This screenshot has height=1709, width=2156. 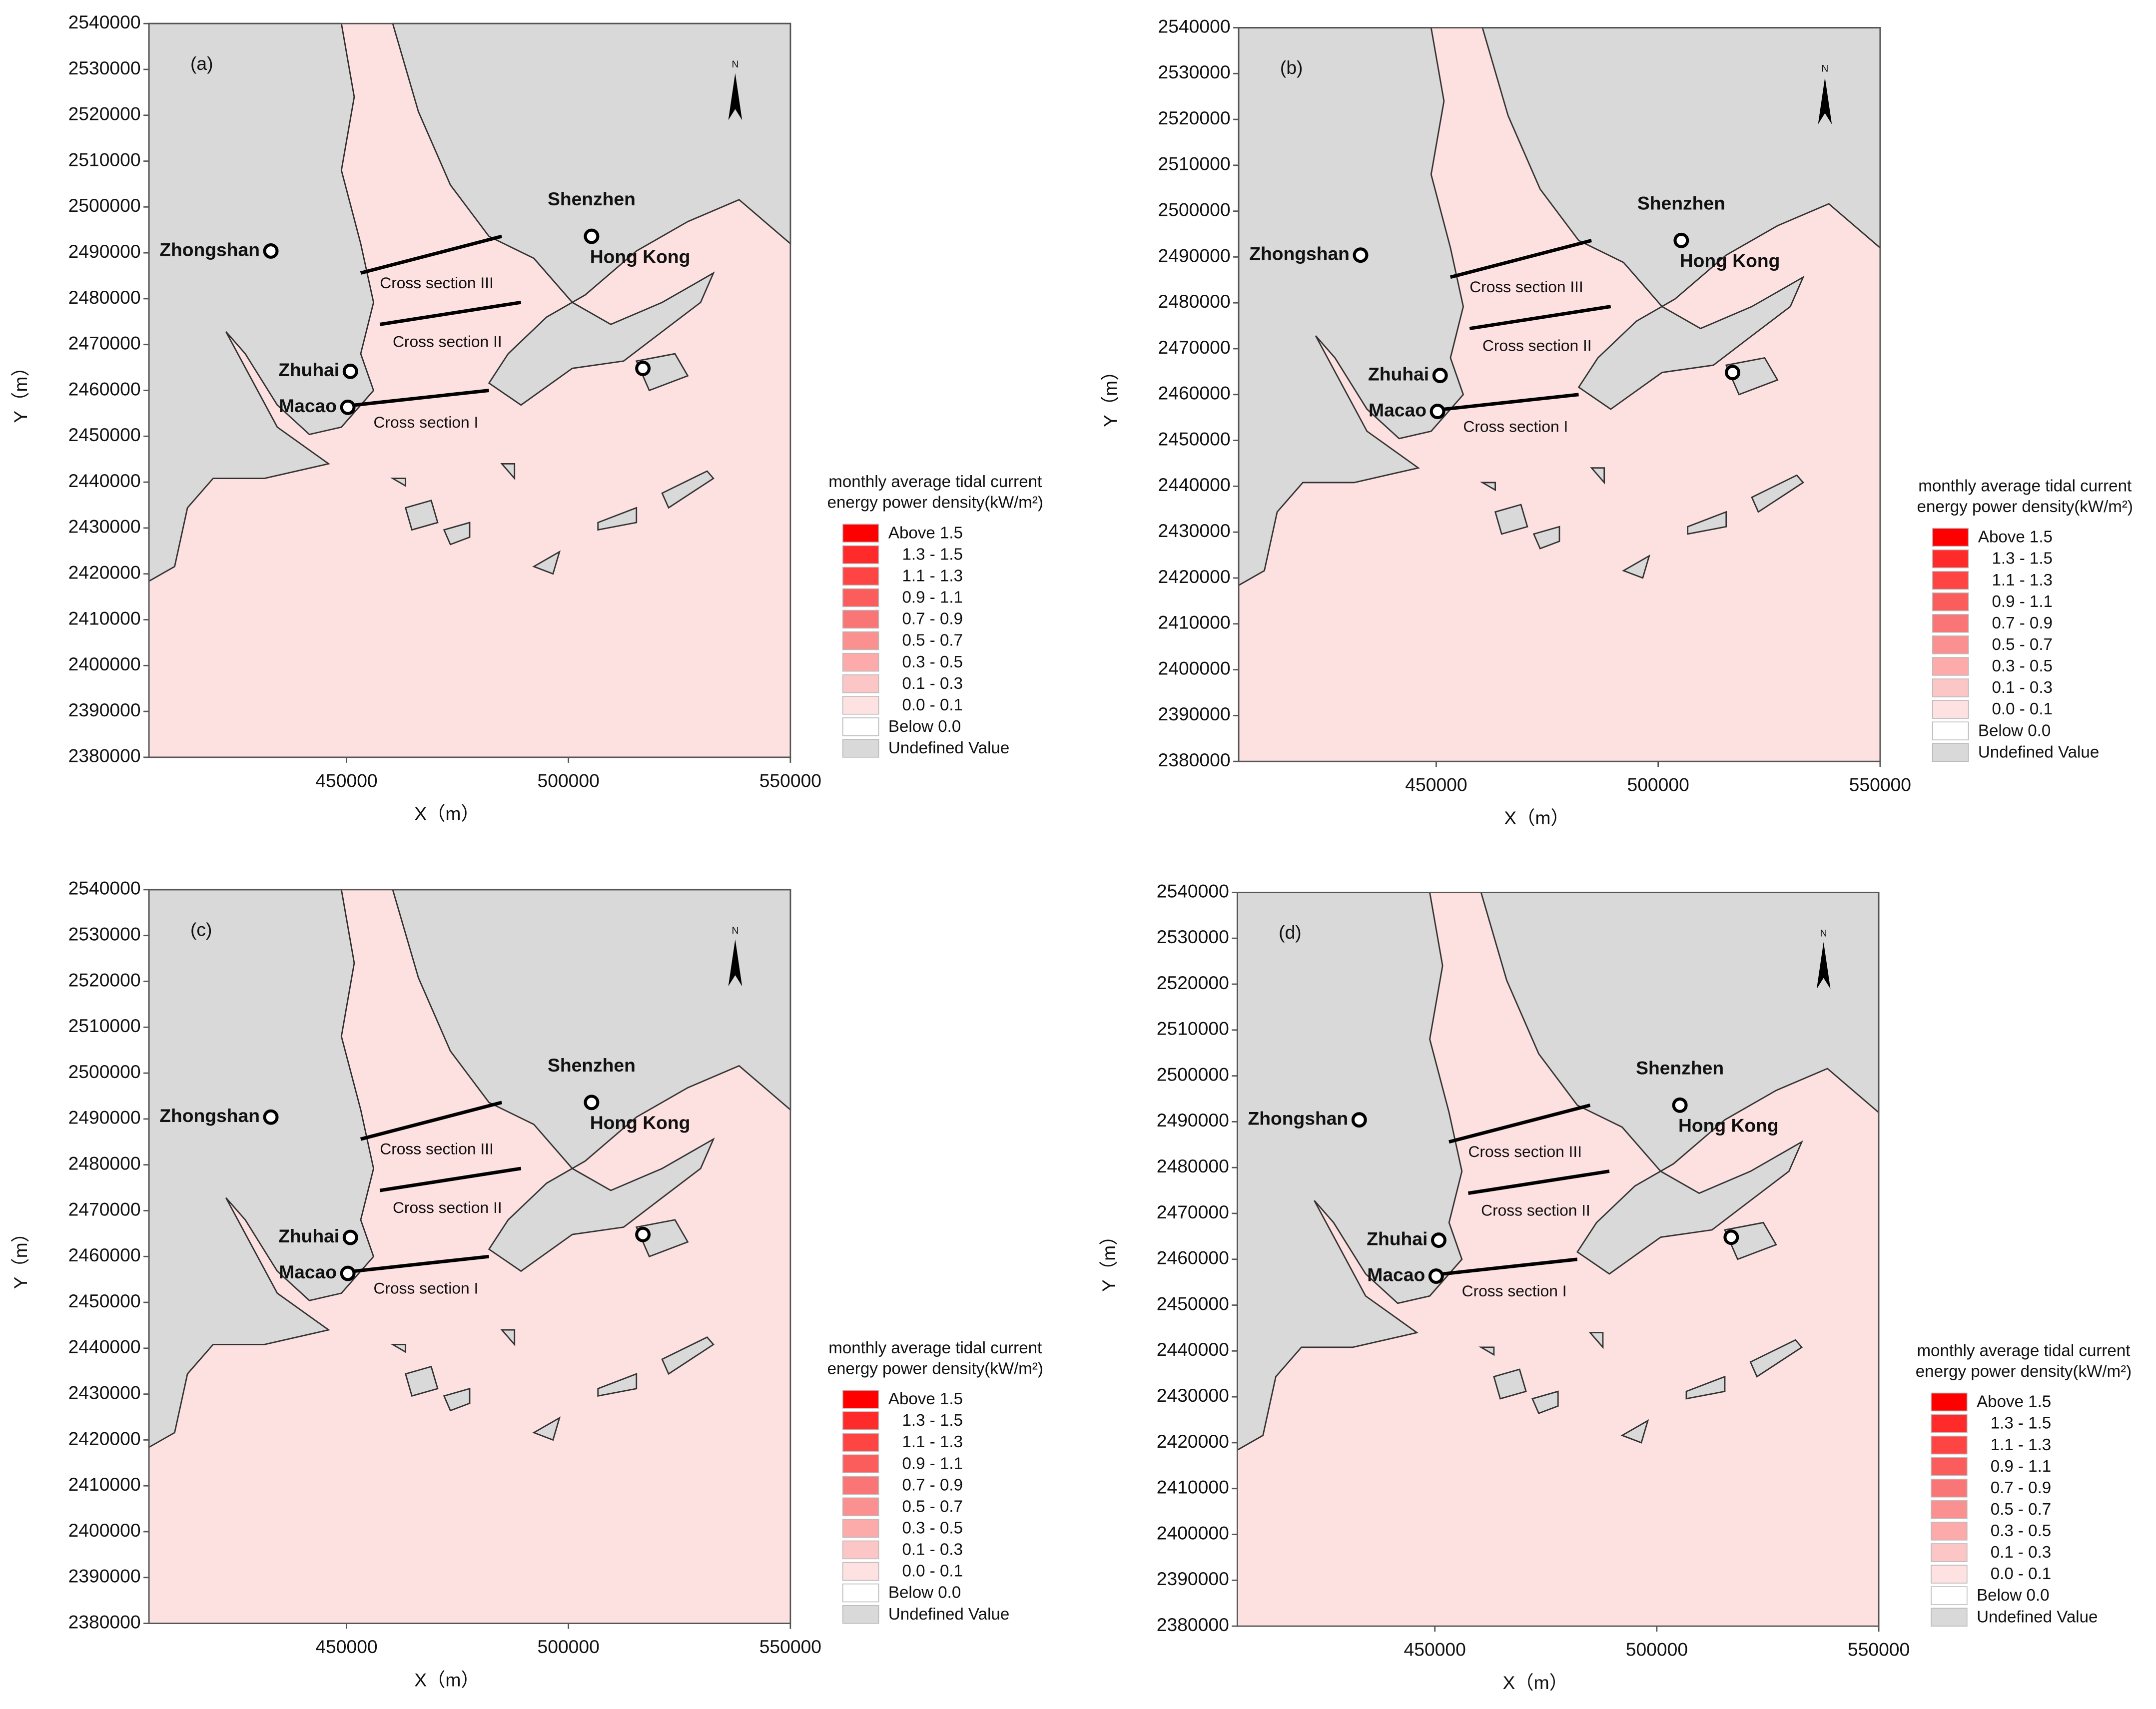 What do you see at coordinates (1193, 1578) in the screenshot?
I see `y-tick-label: 2390000` at bounding box center [1193, 1578].